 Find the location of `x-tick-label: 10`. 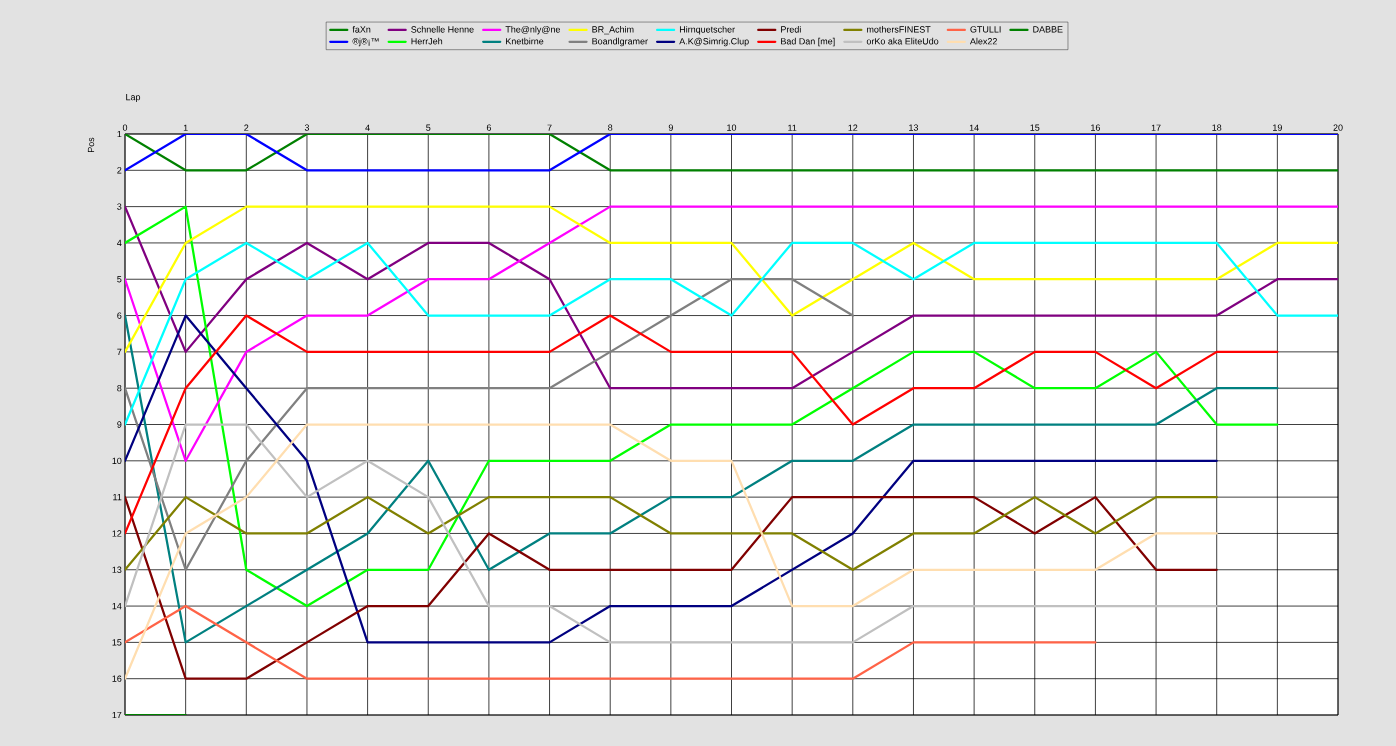

x-tick-label: 10 is located at coordinates (732, 127).